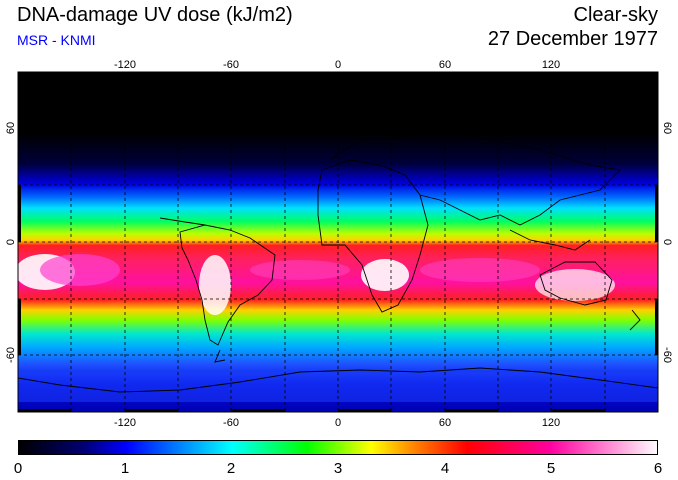 Image resolution: width=678 pixels, height=480 pixels. What do you see at coordinates (445, 468) in the screenshot?
I see `colorbar-label: 4` at bounding box center [445, 468].